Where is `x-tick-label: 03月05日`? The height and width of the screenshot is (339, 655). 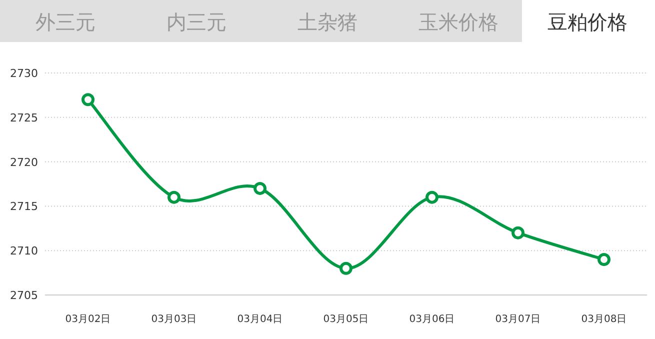 x-tick-label: 03月05日 is located at coordinates (346, 319).